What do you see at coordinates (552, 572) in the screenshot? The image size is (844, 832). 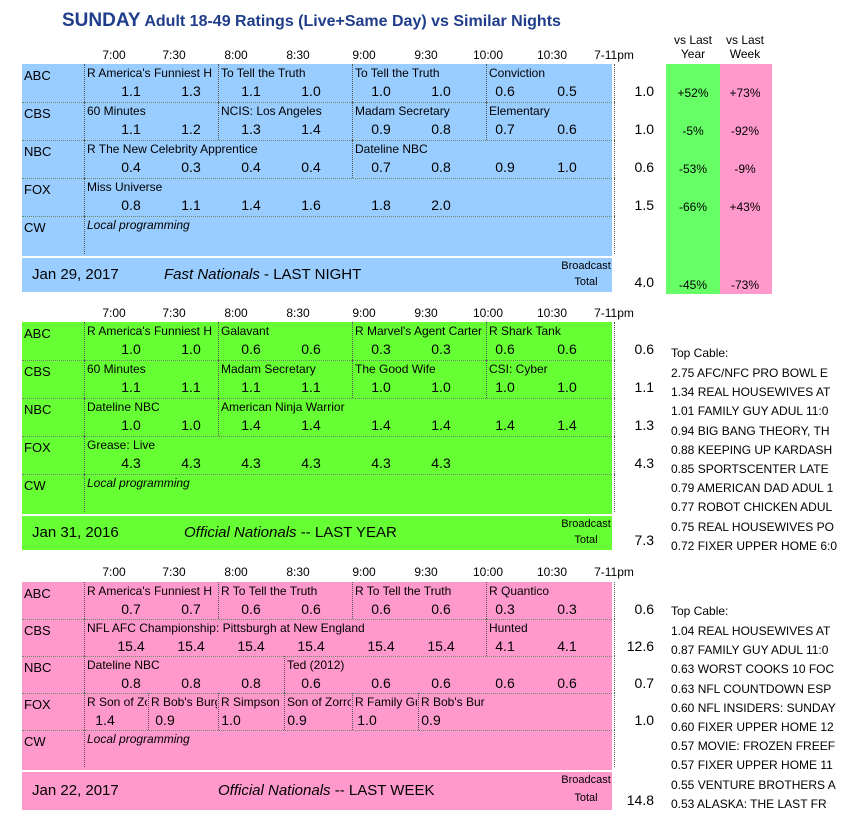 I see `time-slot-header: 10:30` at bounding box center [552, 572].